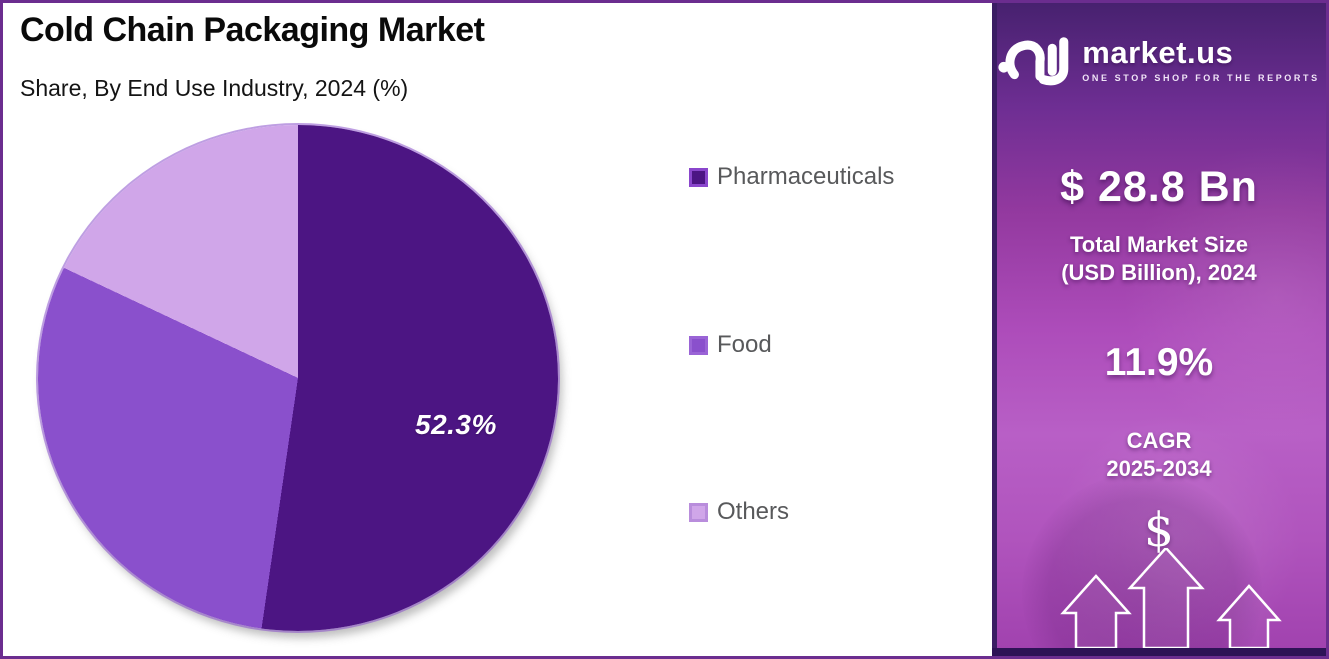 Image resolution: width=1329 pixels, height=659 pixels. Describe the element at coordinates (806, 176) in the screenshot. I see `legend-label: Pharmaceuticals` at that location.